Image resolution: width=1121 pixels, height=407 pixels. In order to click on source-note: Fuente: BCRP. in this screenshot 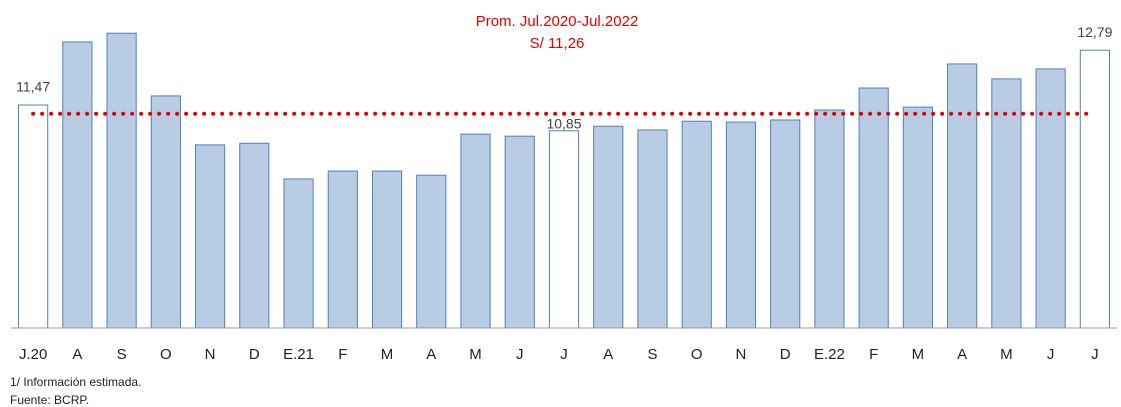, I will do `click(49, 400)`.